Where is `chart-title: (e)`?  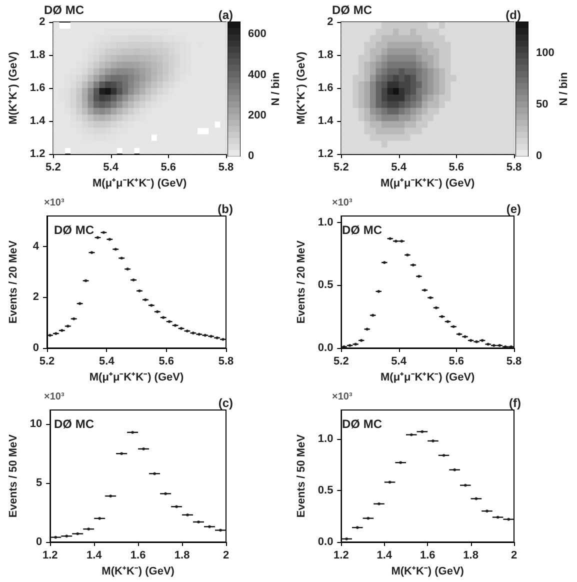 chart-title: (e) is located at coordinates (514, 209).